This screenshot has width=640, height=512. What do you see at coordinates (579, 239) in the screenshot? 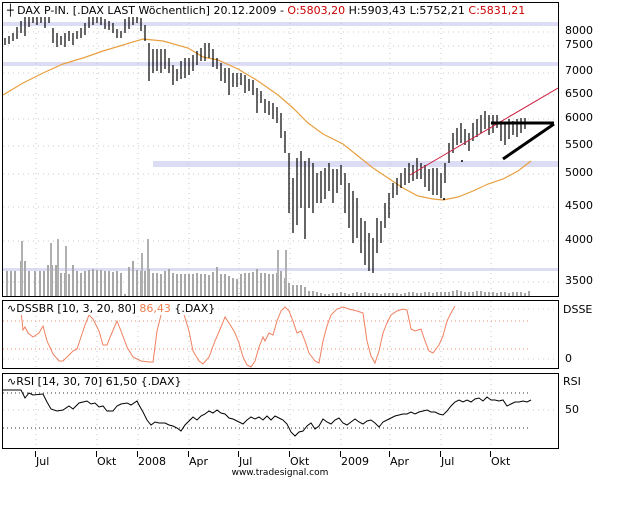
I see `y-tick: 4000` at bounding box center [579, 239].